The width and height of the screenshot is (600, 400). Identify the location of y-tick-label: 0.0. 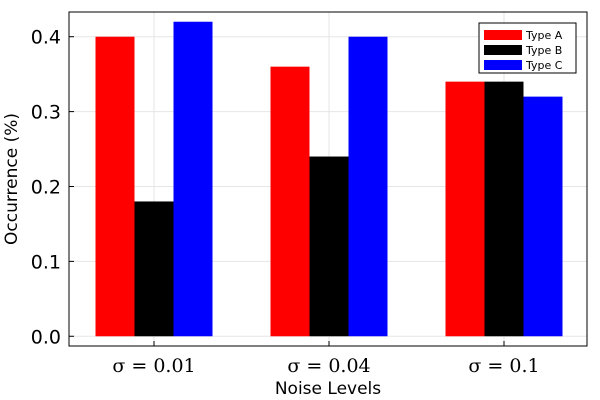
(46, 337).